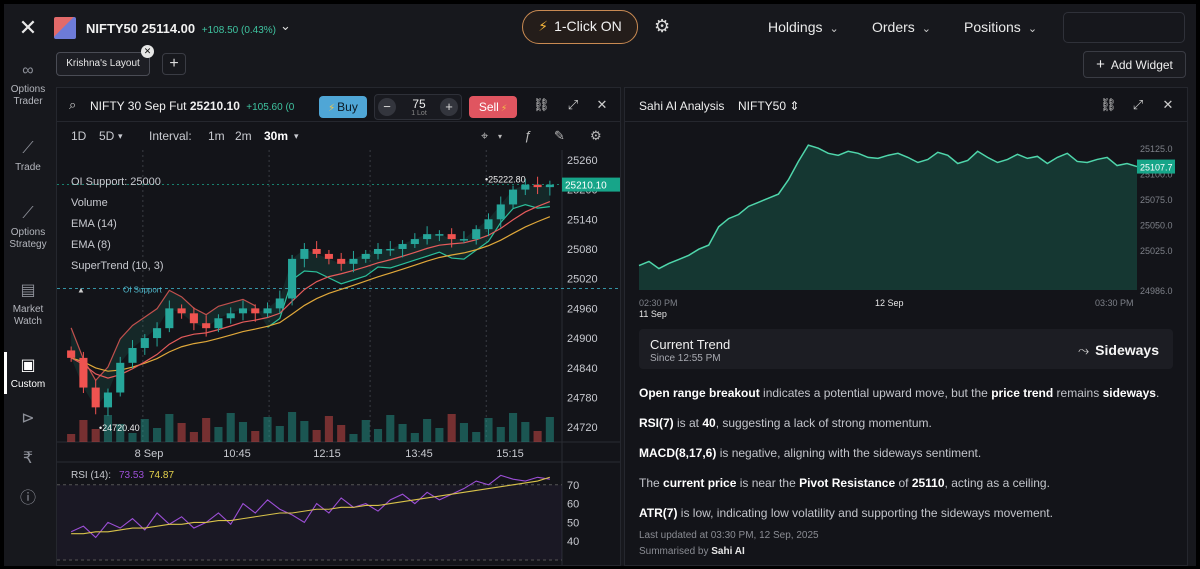  Describe the element at coordinates (347, 107) in the screenshot. I see `buy-label: Buy` at that location.